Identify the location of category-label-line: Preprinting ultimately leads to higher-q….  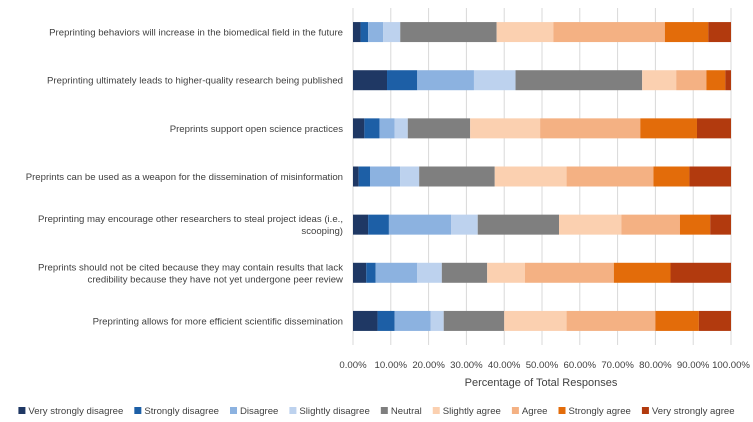
(195, 81).